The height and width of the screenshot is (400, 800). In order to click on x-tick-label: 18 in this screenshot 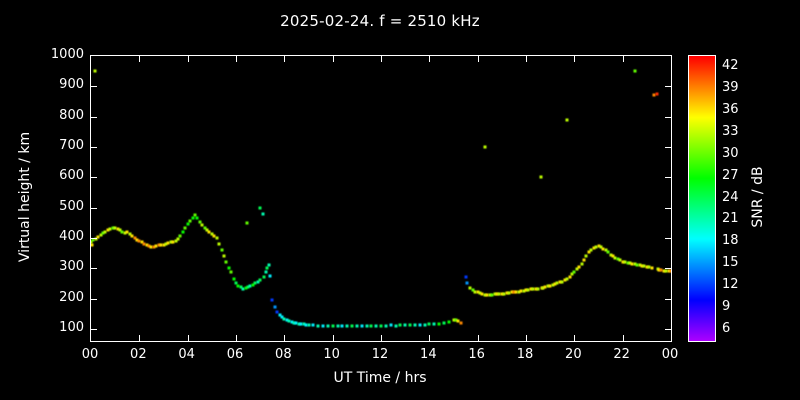, I will do `click(525, 354)`.